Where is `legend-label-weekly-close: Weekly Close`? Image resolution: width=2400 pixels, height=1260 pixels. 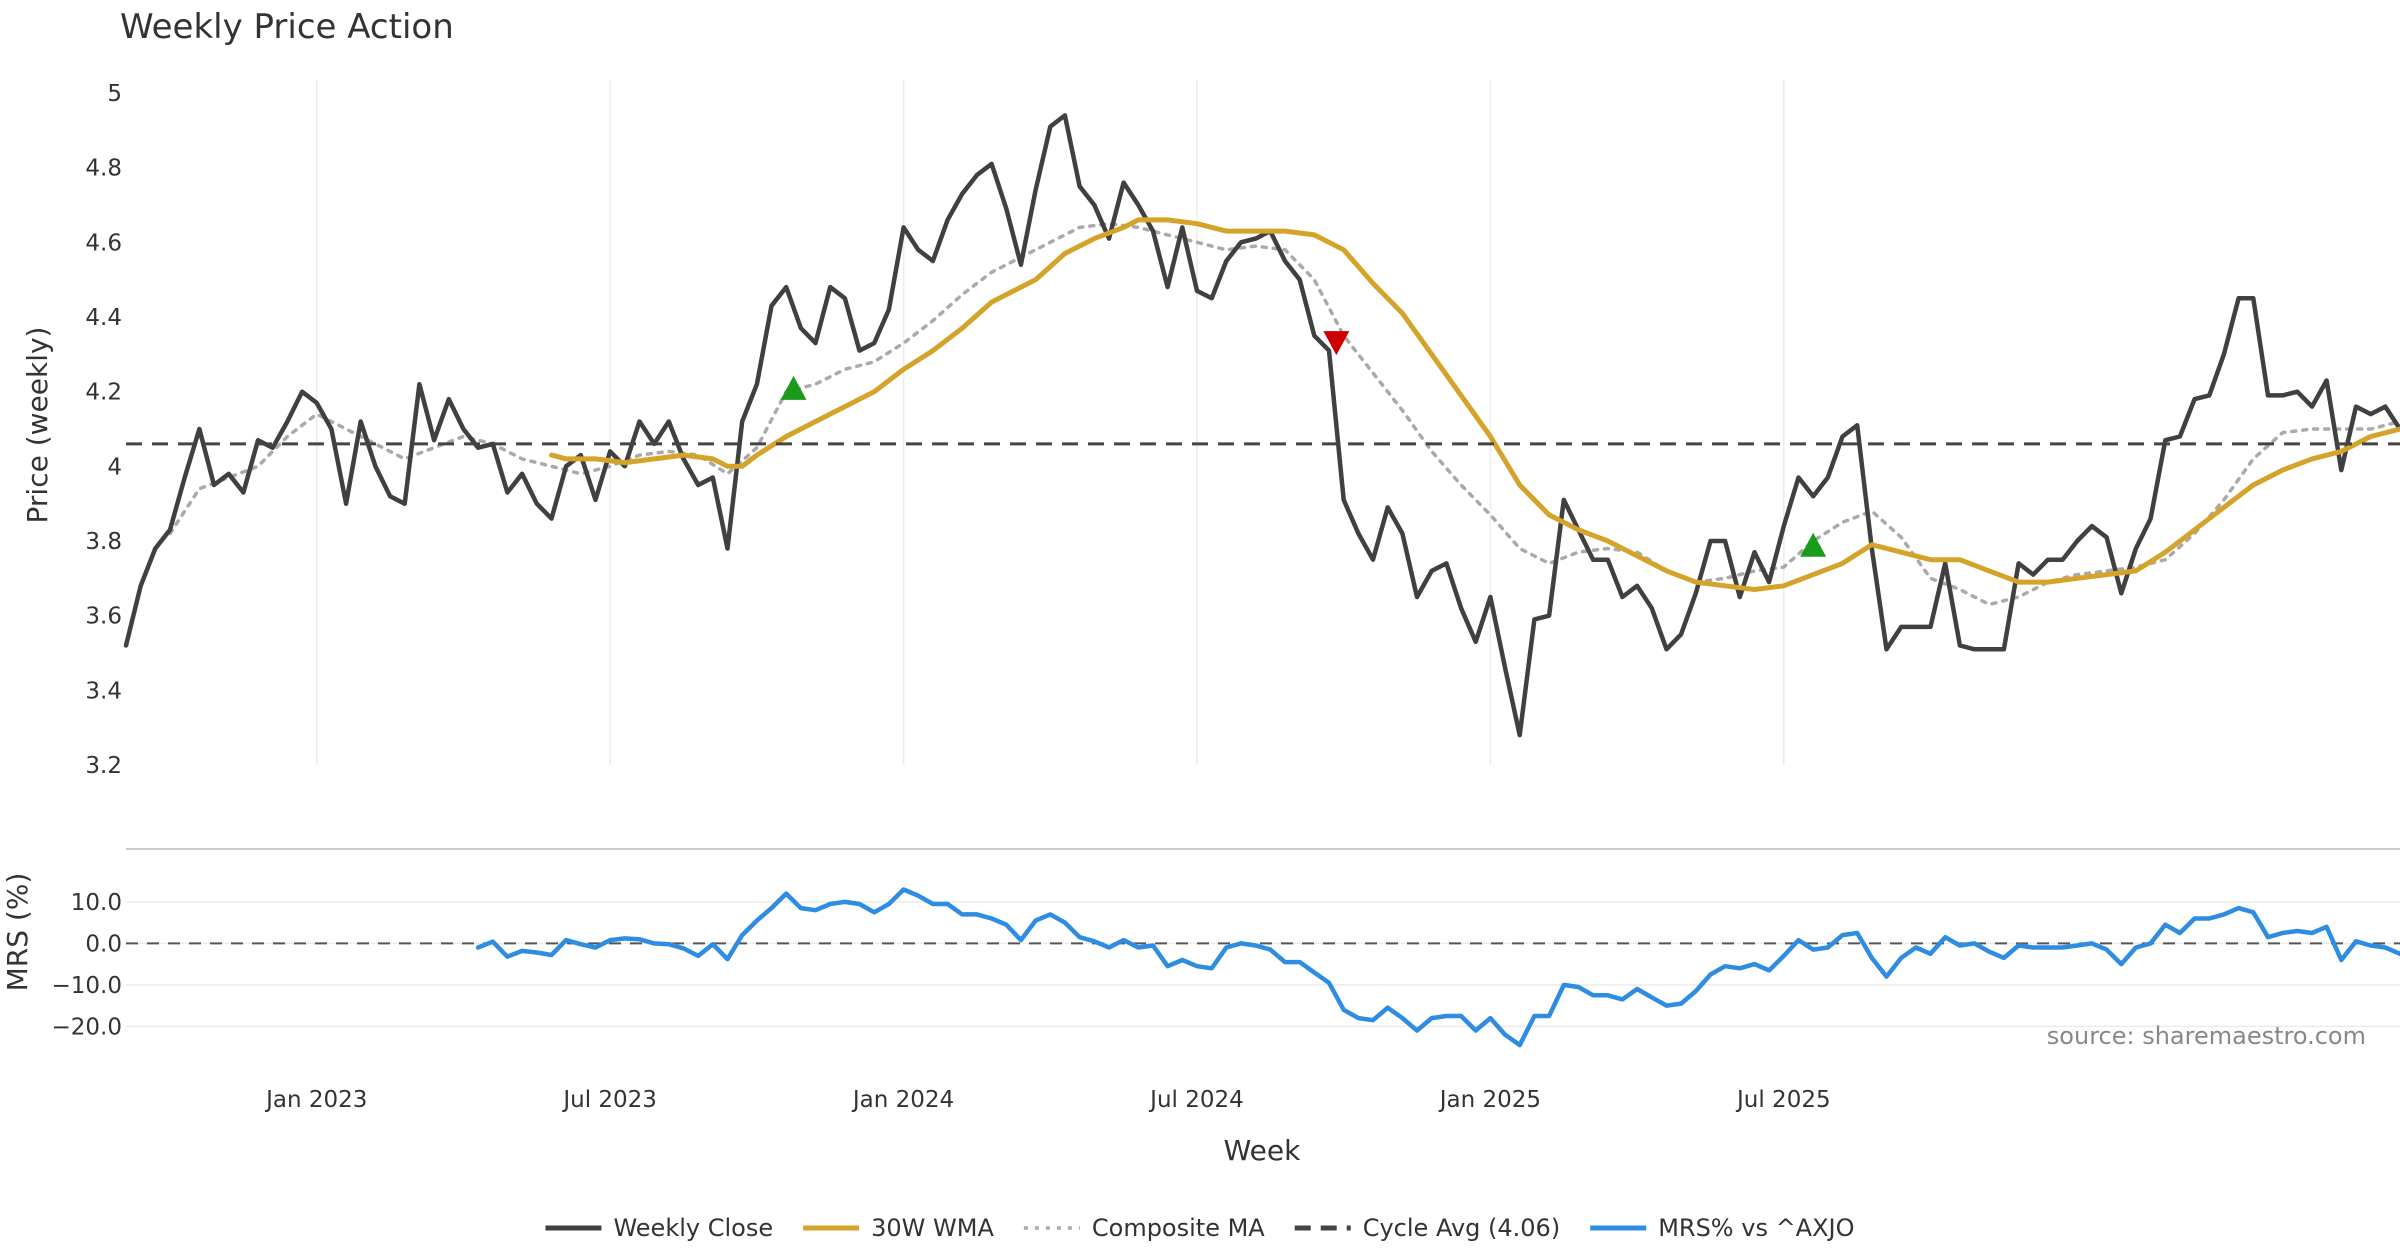
legend-label-weekly-close: Weekly Close is located at coordinates (693, 1228).